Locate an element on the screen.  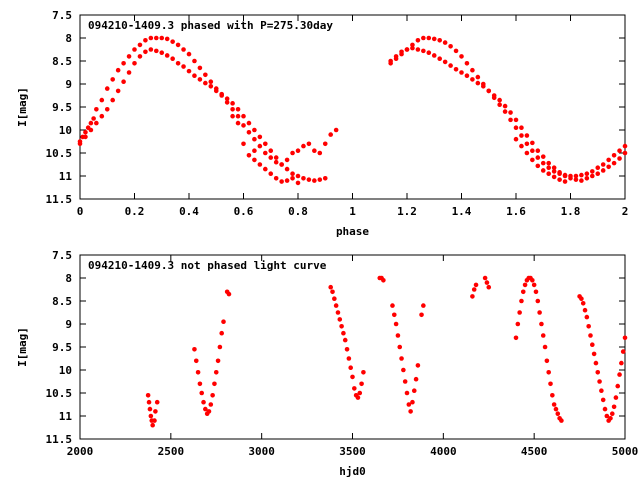
x-tick-label: 0.6 is located at coordinates (244, 211).